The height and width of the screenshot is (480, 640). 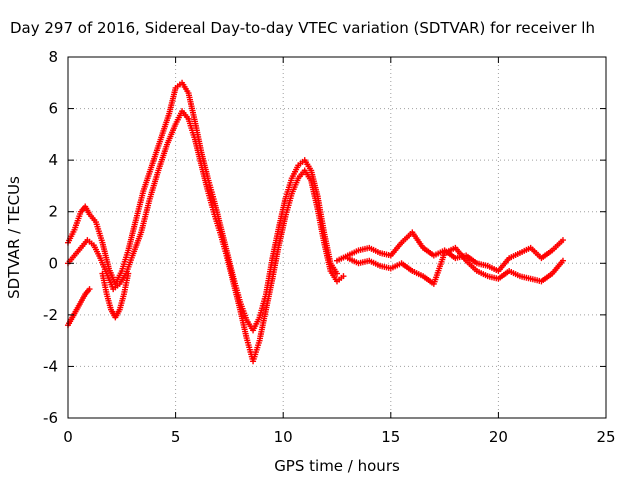 I want to click on y-tick-label: 0, so click(x=53, y=263).